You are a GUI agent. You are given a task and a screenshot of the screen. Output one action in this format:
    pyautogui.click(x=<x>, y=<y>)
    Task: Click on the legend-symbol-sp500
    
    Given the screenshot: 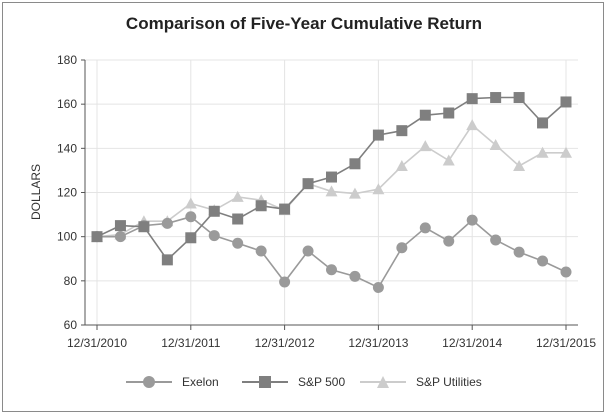 What is the action you would take?
    pyautogui.click(x=265, y=382)
    